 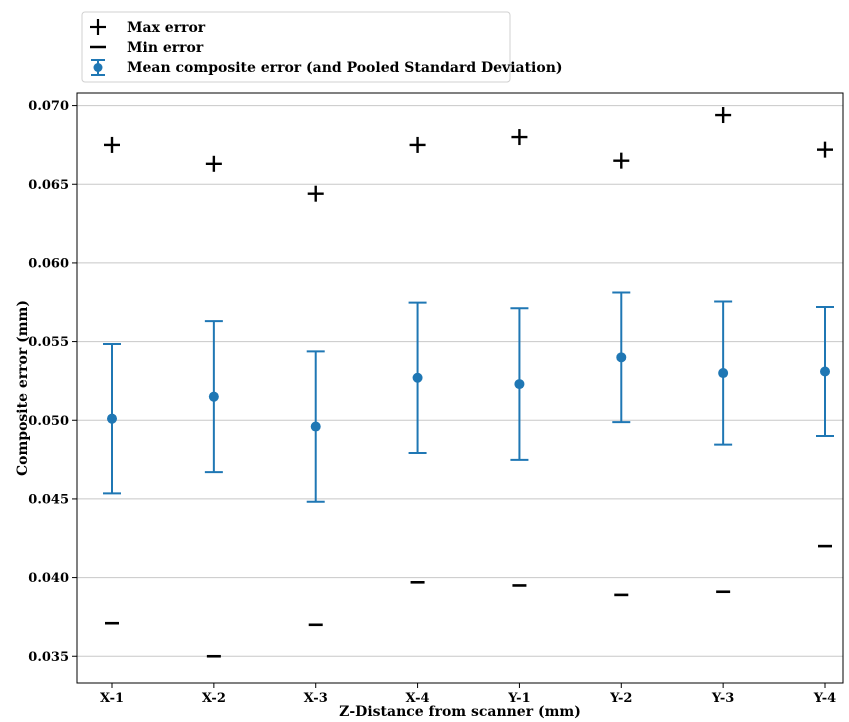 I want to click on legend-marker-max-error, so click(x=98, y=27).